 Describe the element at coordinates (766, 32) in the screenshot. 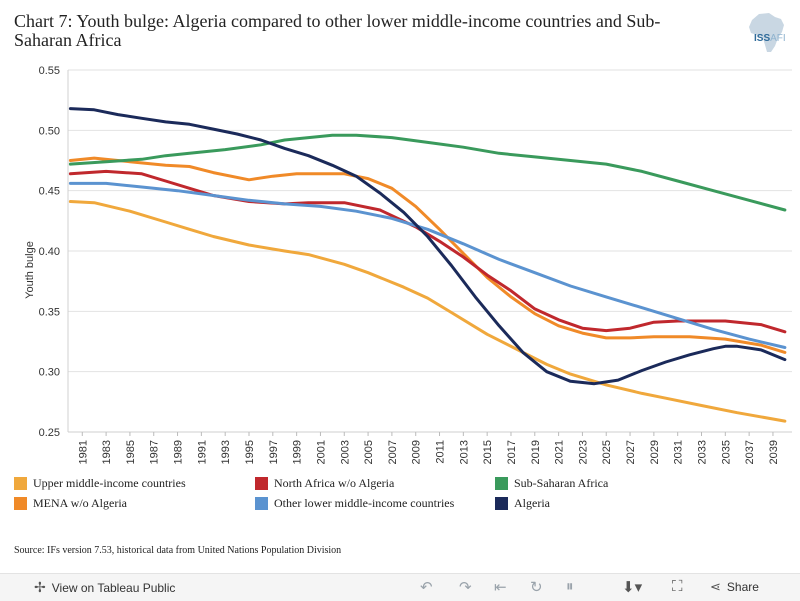

I see `africa-map-icon` at that location.